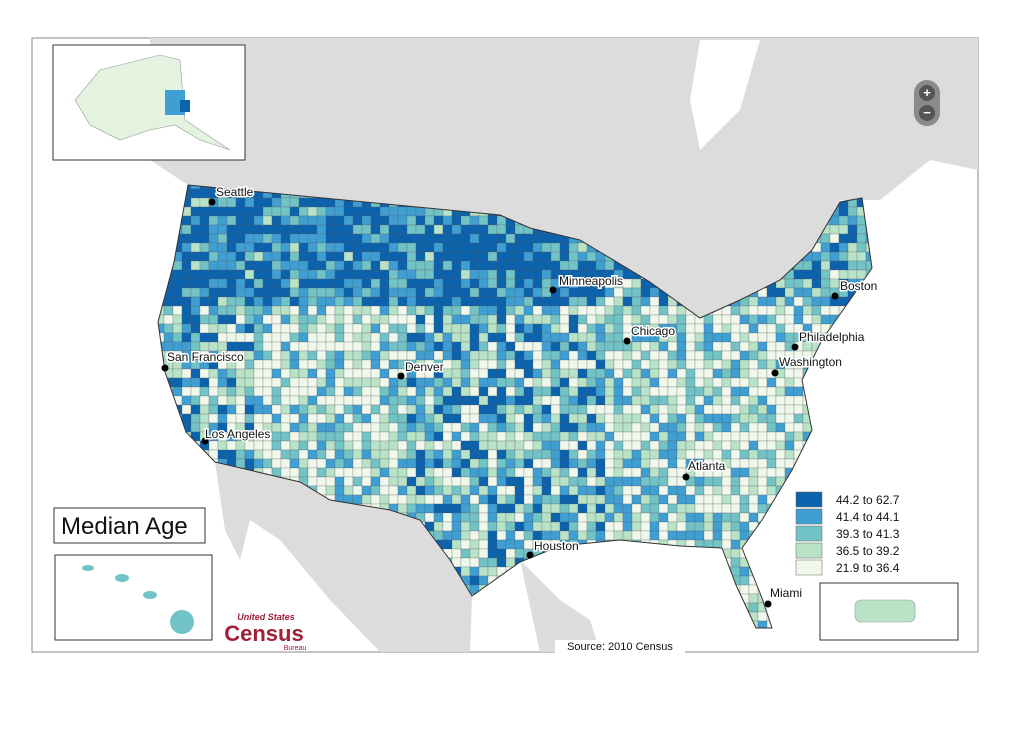  I want to click on zoom-control: + −, so click(927, 103).